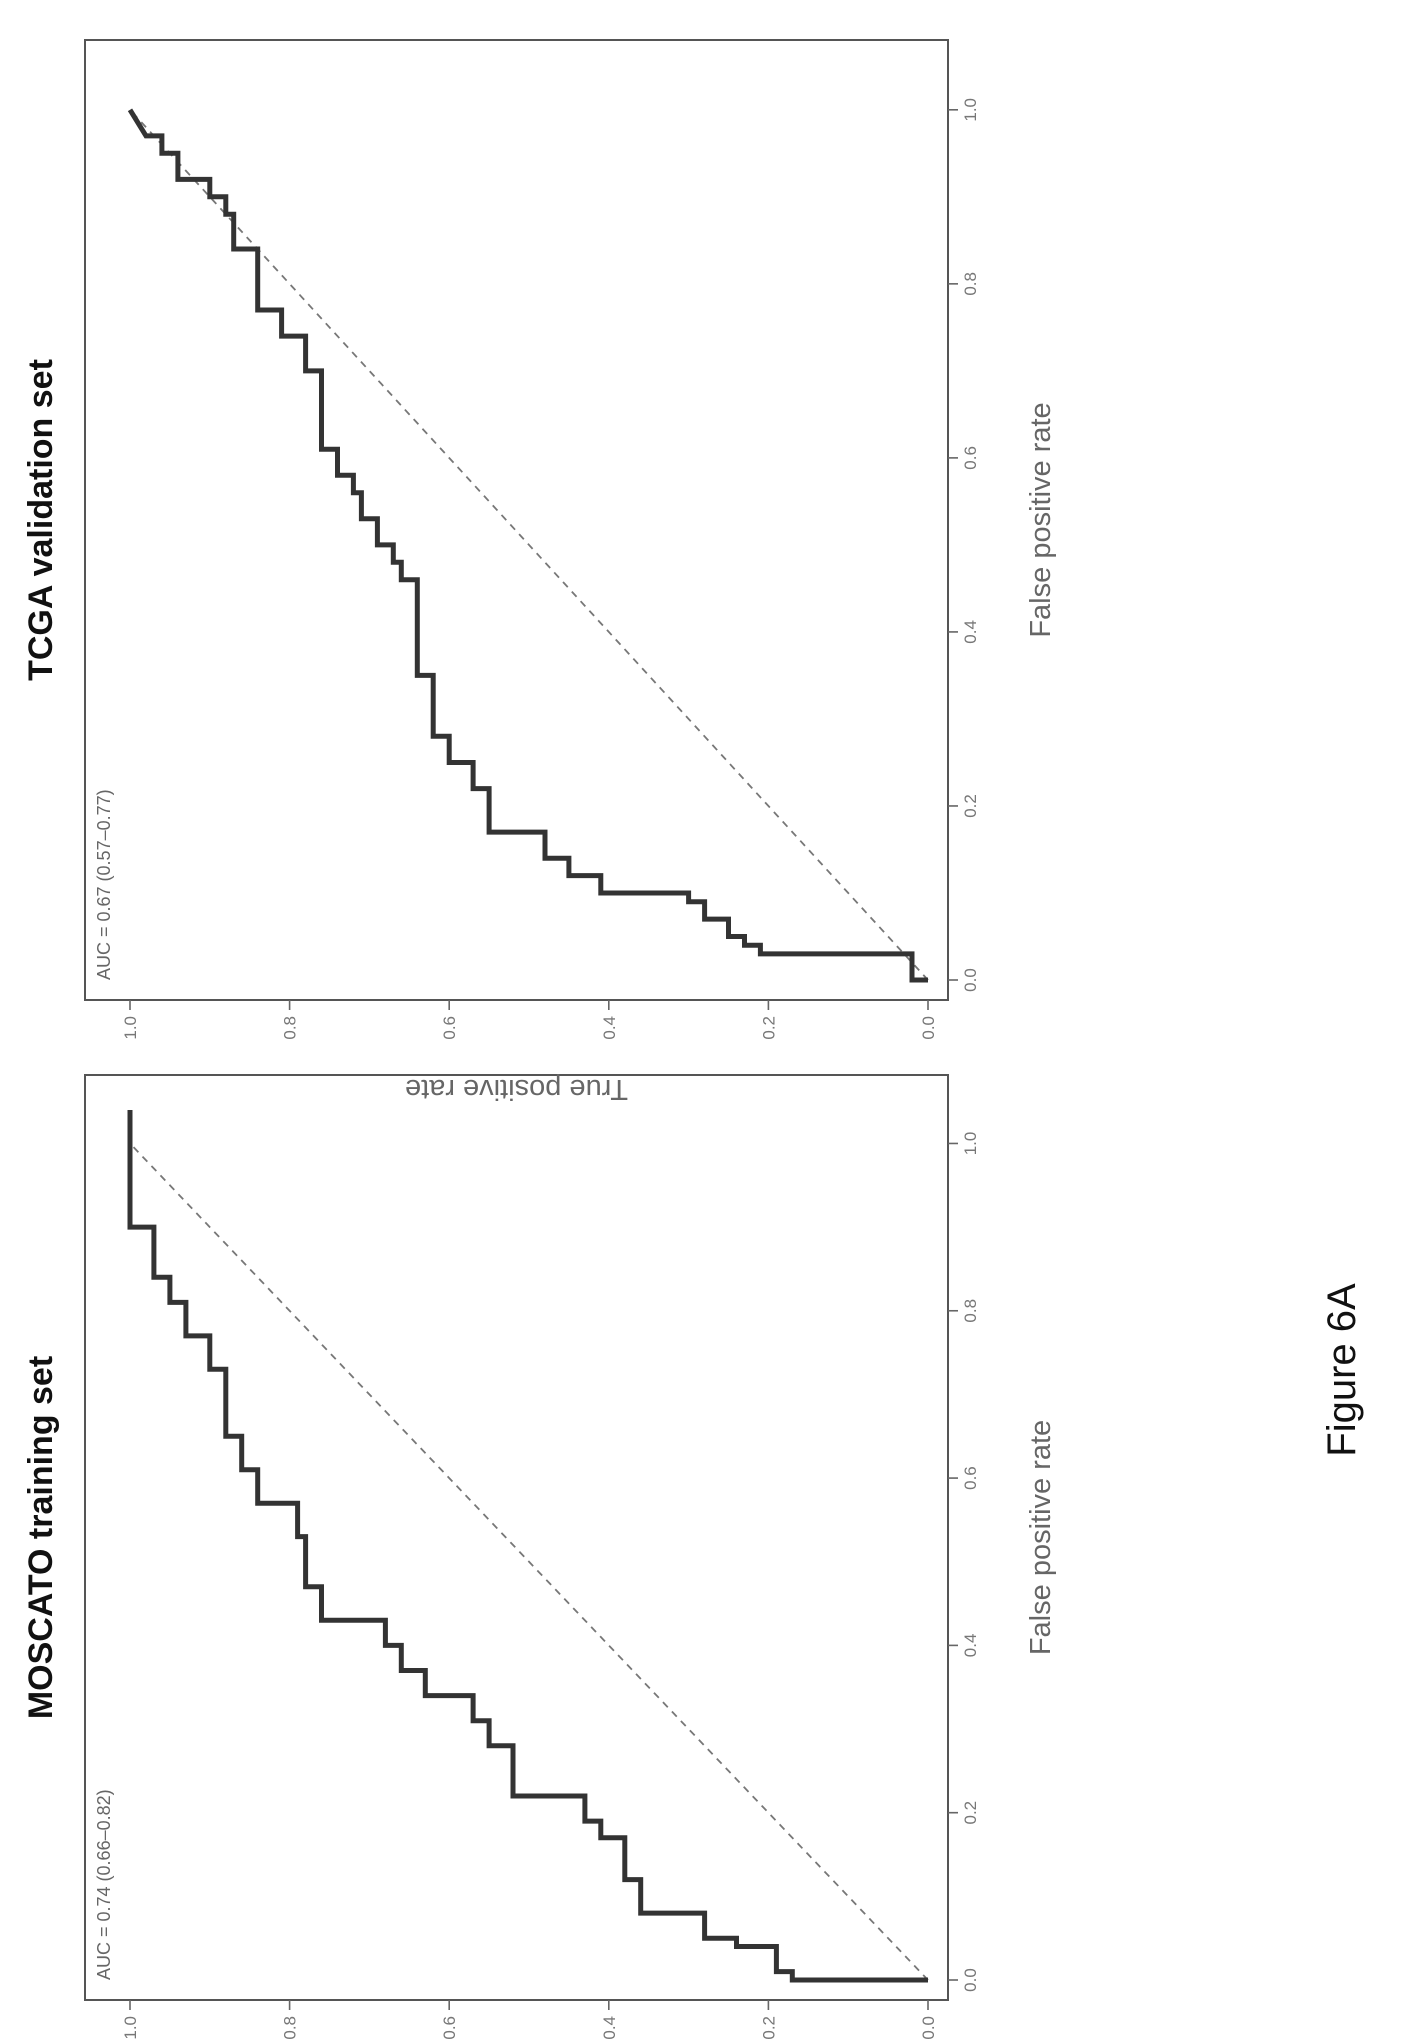  I want to click on y-axis-label: True positive rate, so click(516, 1089).